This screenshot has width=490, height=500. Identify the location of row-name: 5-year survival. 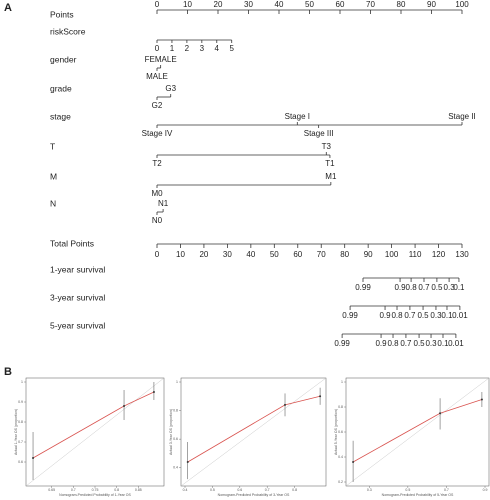
(77, 325).